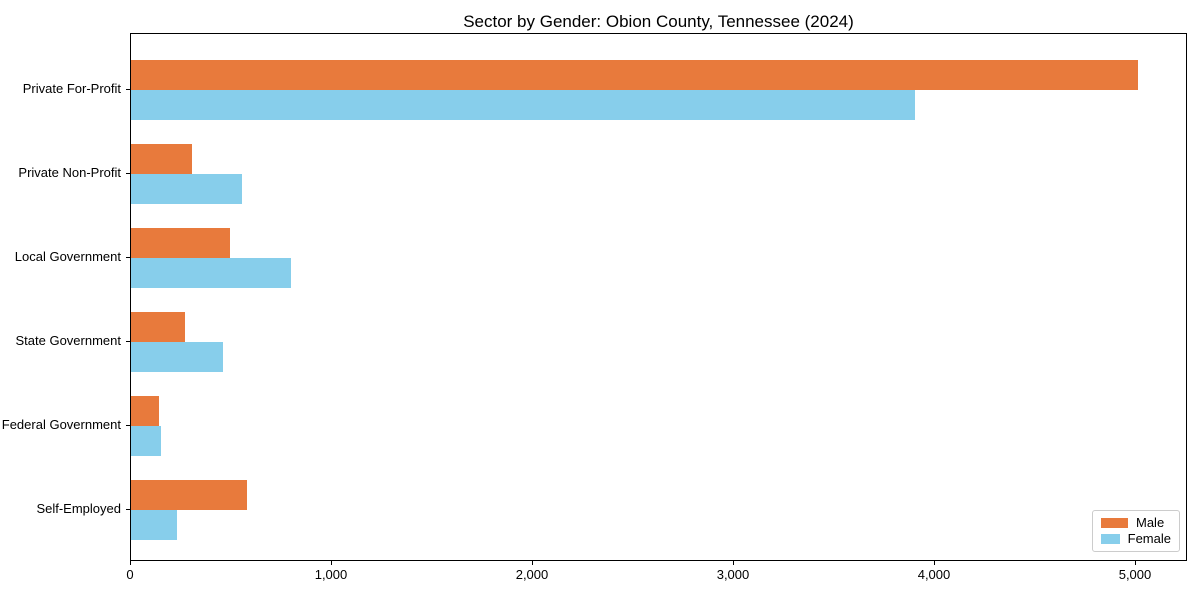  I want to click on x-tick-label-4000: 4,000, so click(934, 574).